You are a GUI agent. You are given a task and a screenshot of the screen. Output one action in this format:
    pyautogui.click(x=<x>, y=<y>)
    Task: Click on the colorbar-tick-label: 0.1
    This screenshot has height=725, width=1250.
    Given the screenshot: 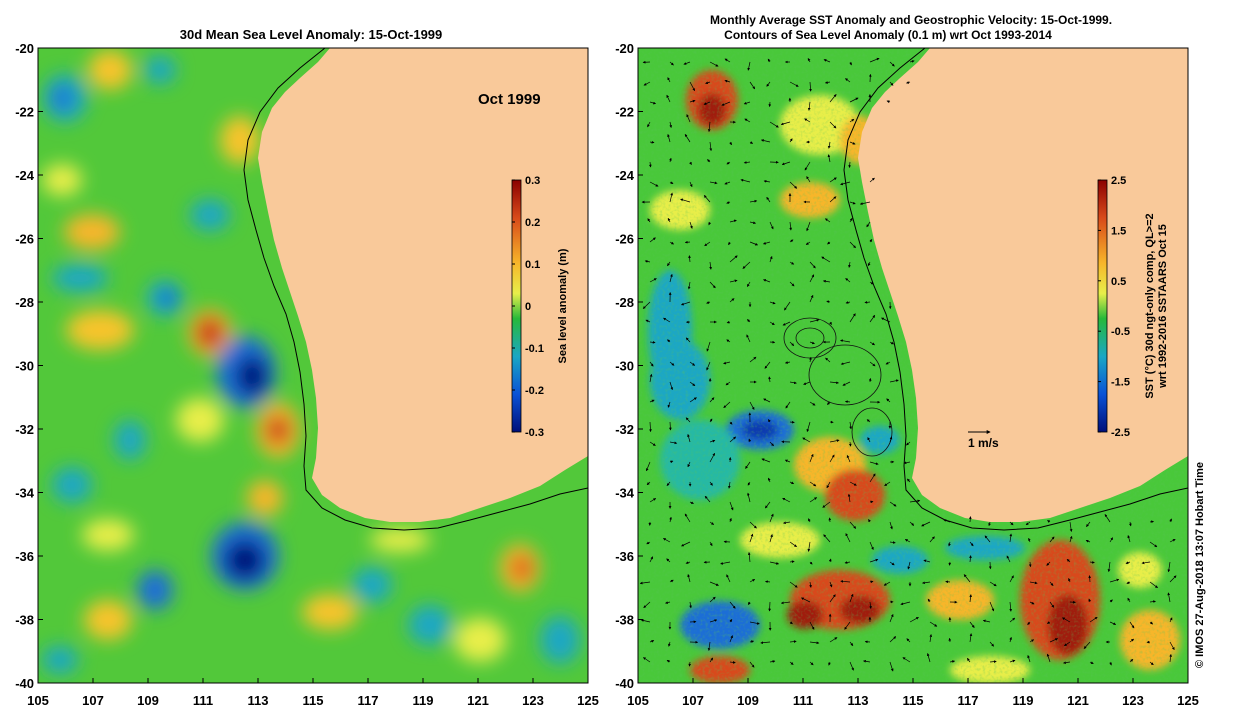 What is the action you would take?
    pyautogui.click(x=532, y=265)
    